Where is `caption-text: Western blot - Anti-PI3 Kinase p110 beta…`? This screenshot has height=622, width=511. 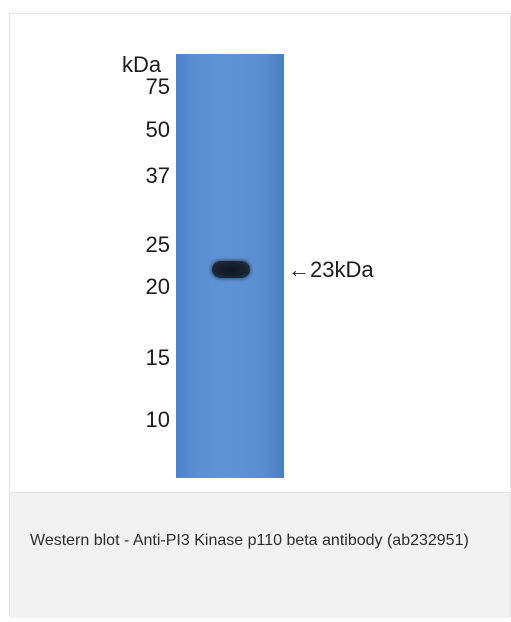 caption-text: Western blot - Anti-PI3 Kinase p110 beta… is located at coordinates (249, 540).